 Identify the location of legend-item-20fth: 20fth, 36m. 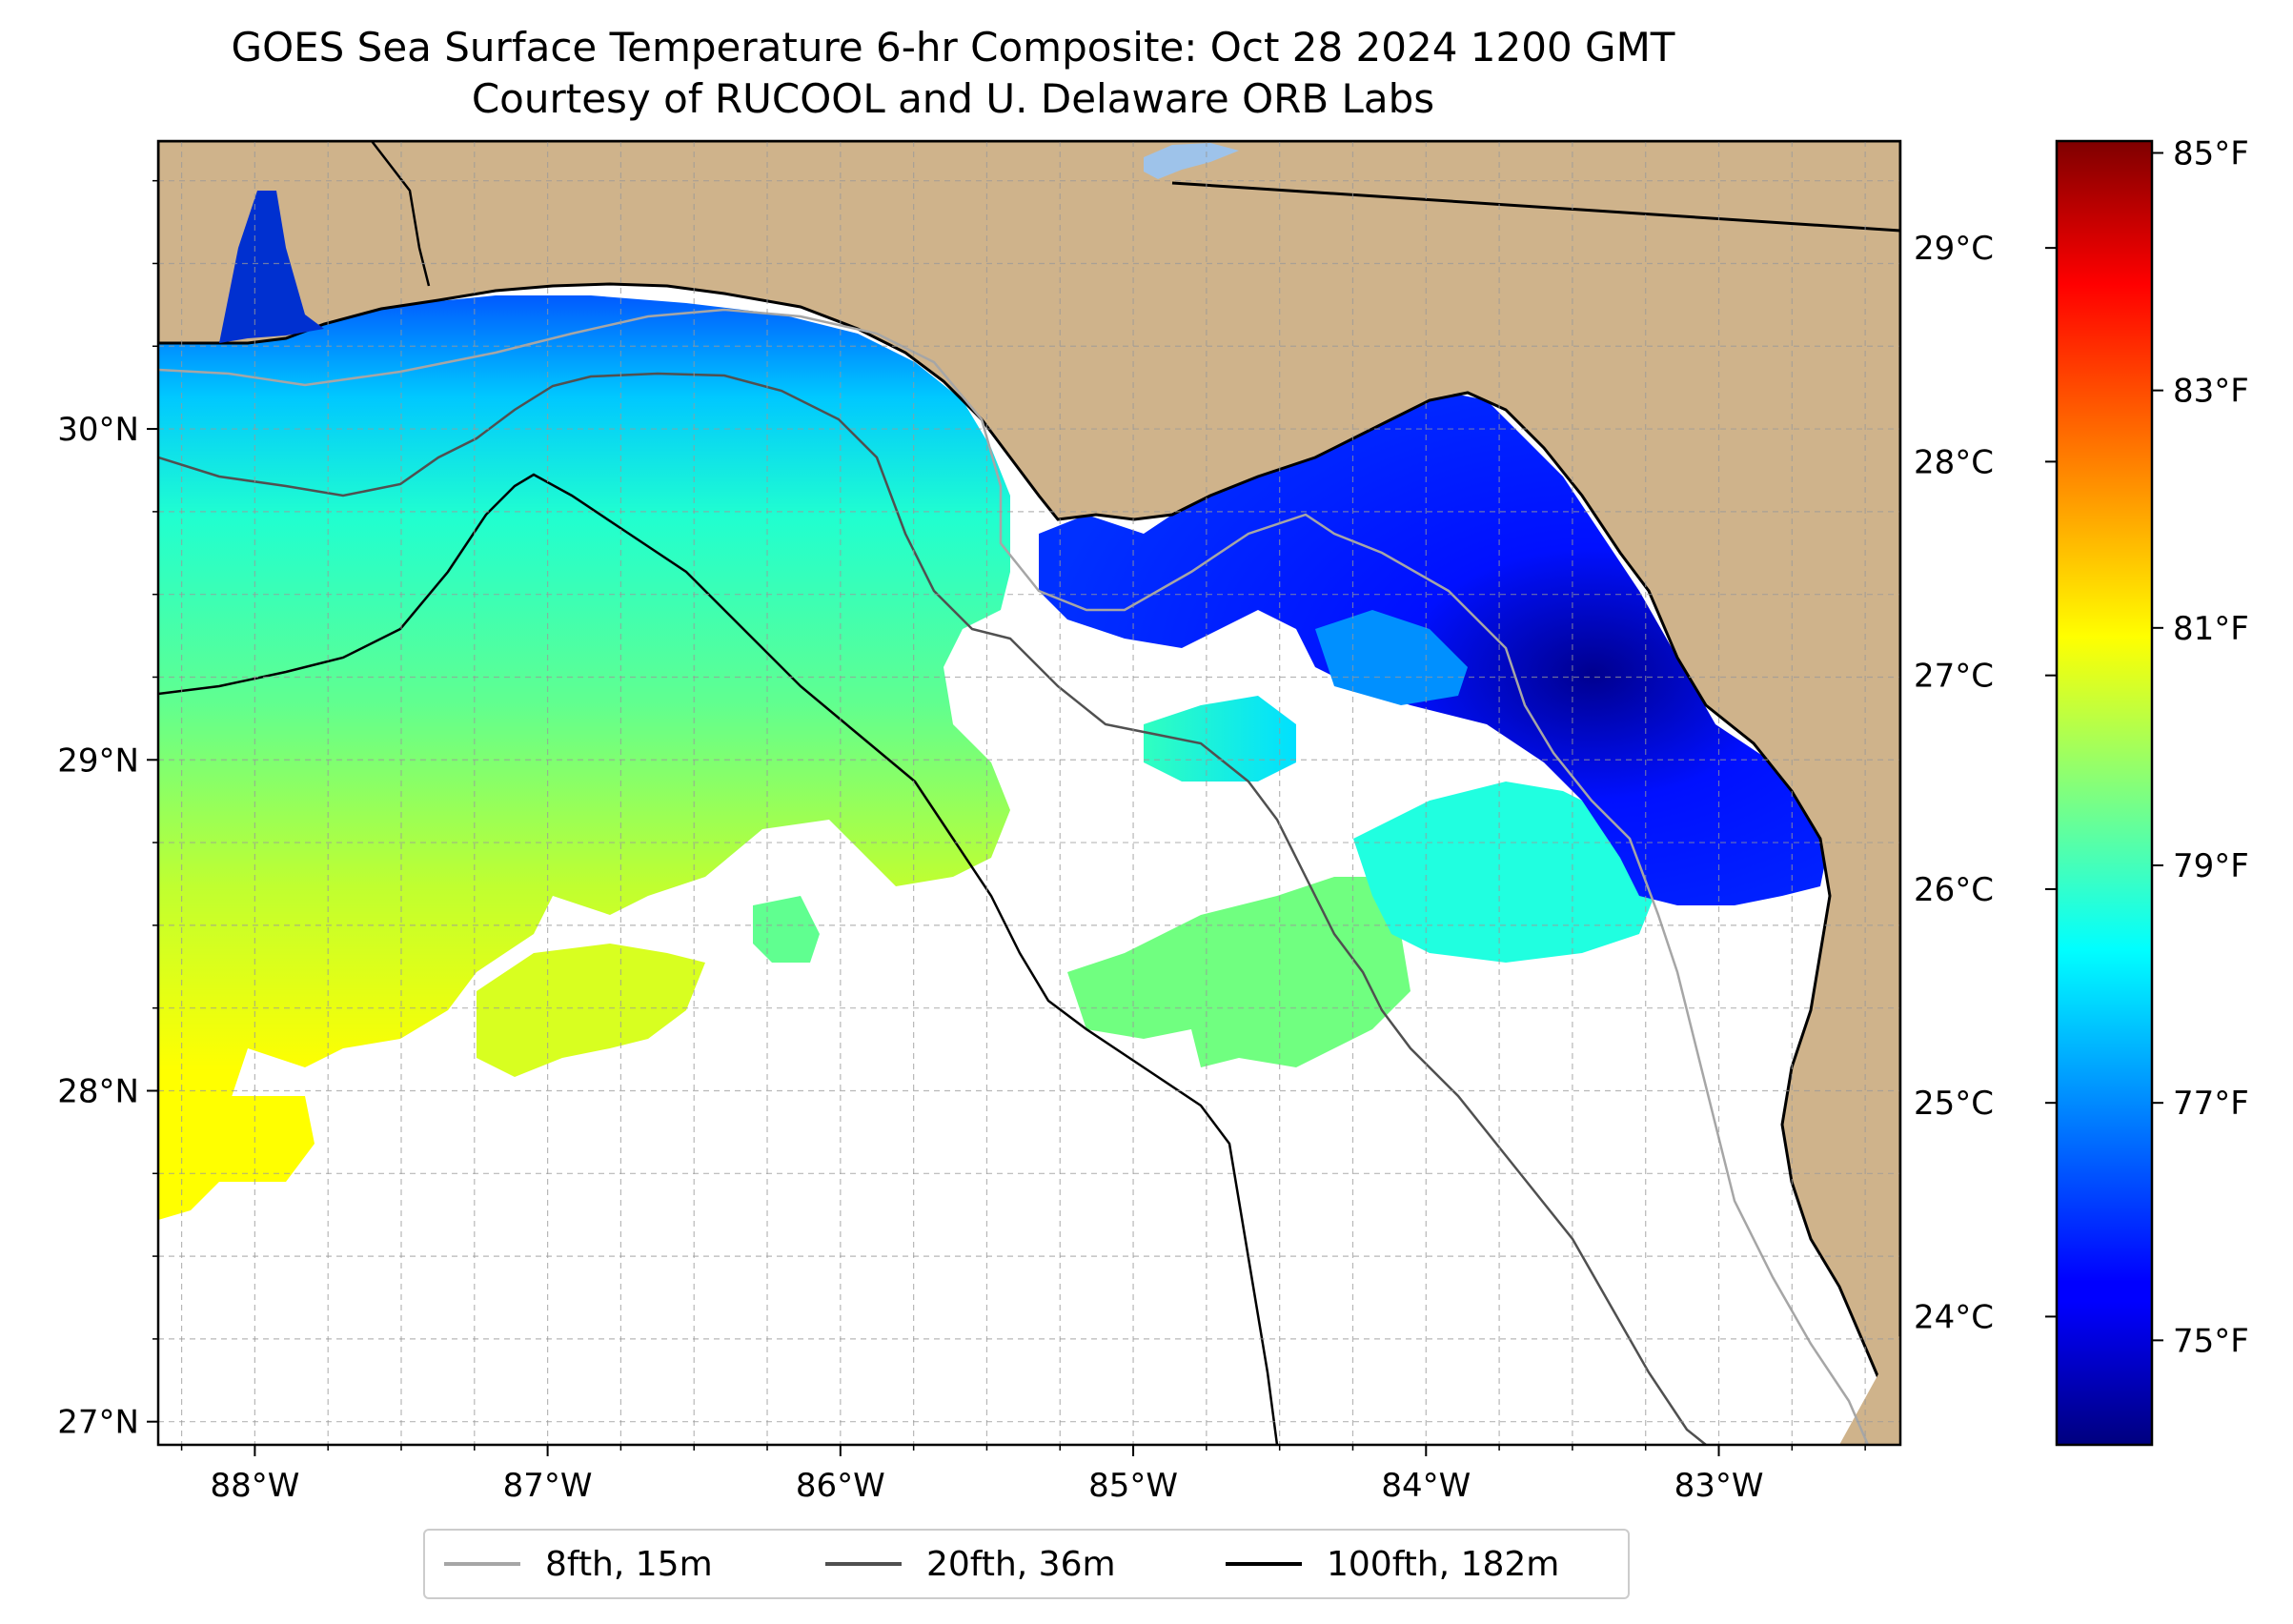
(971, 1564).